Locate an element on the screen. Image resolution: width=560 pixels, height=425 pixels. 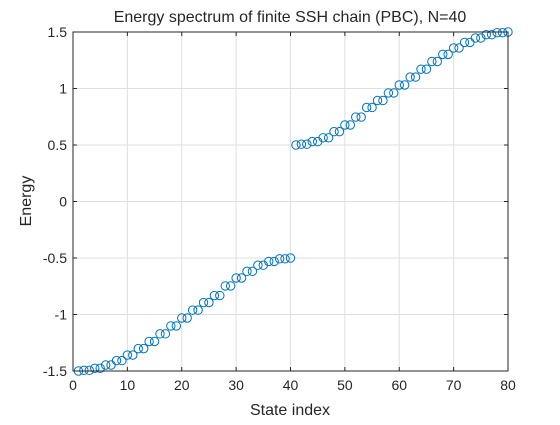
y-tick-label: 0 is located at coordinates (63, 202).